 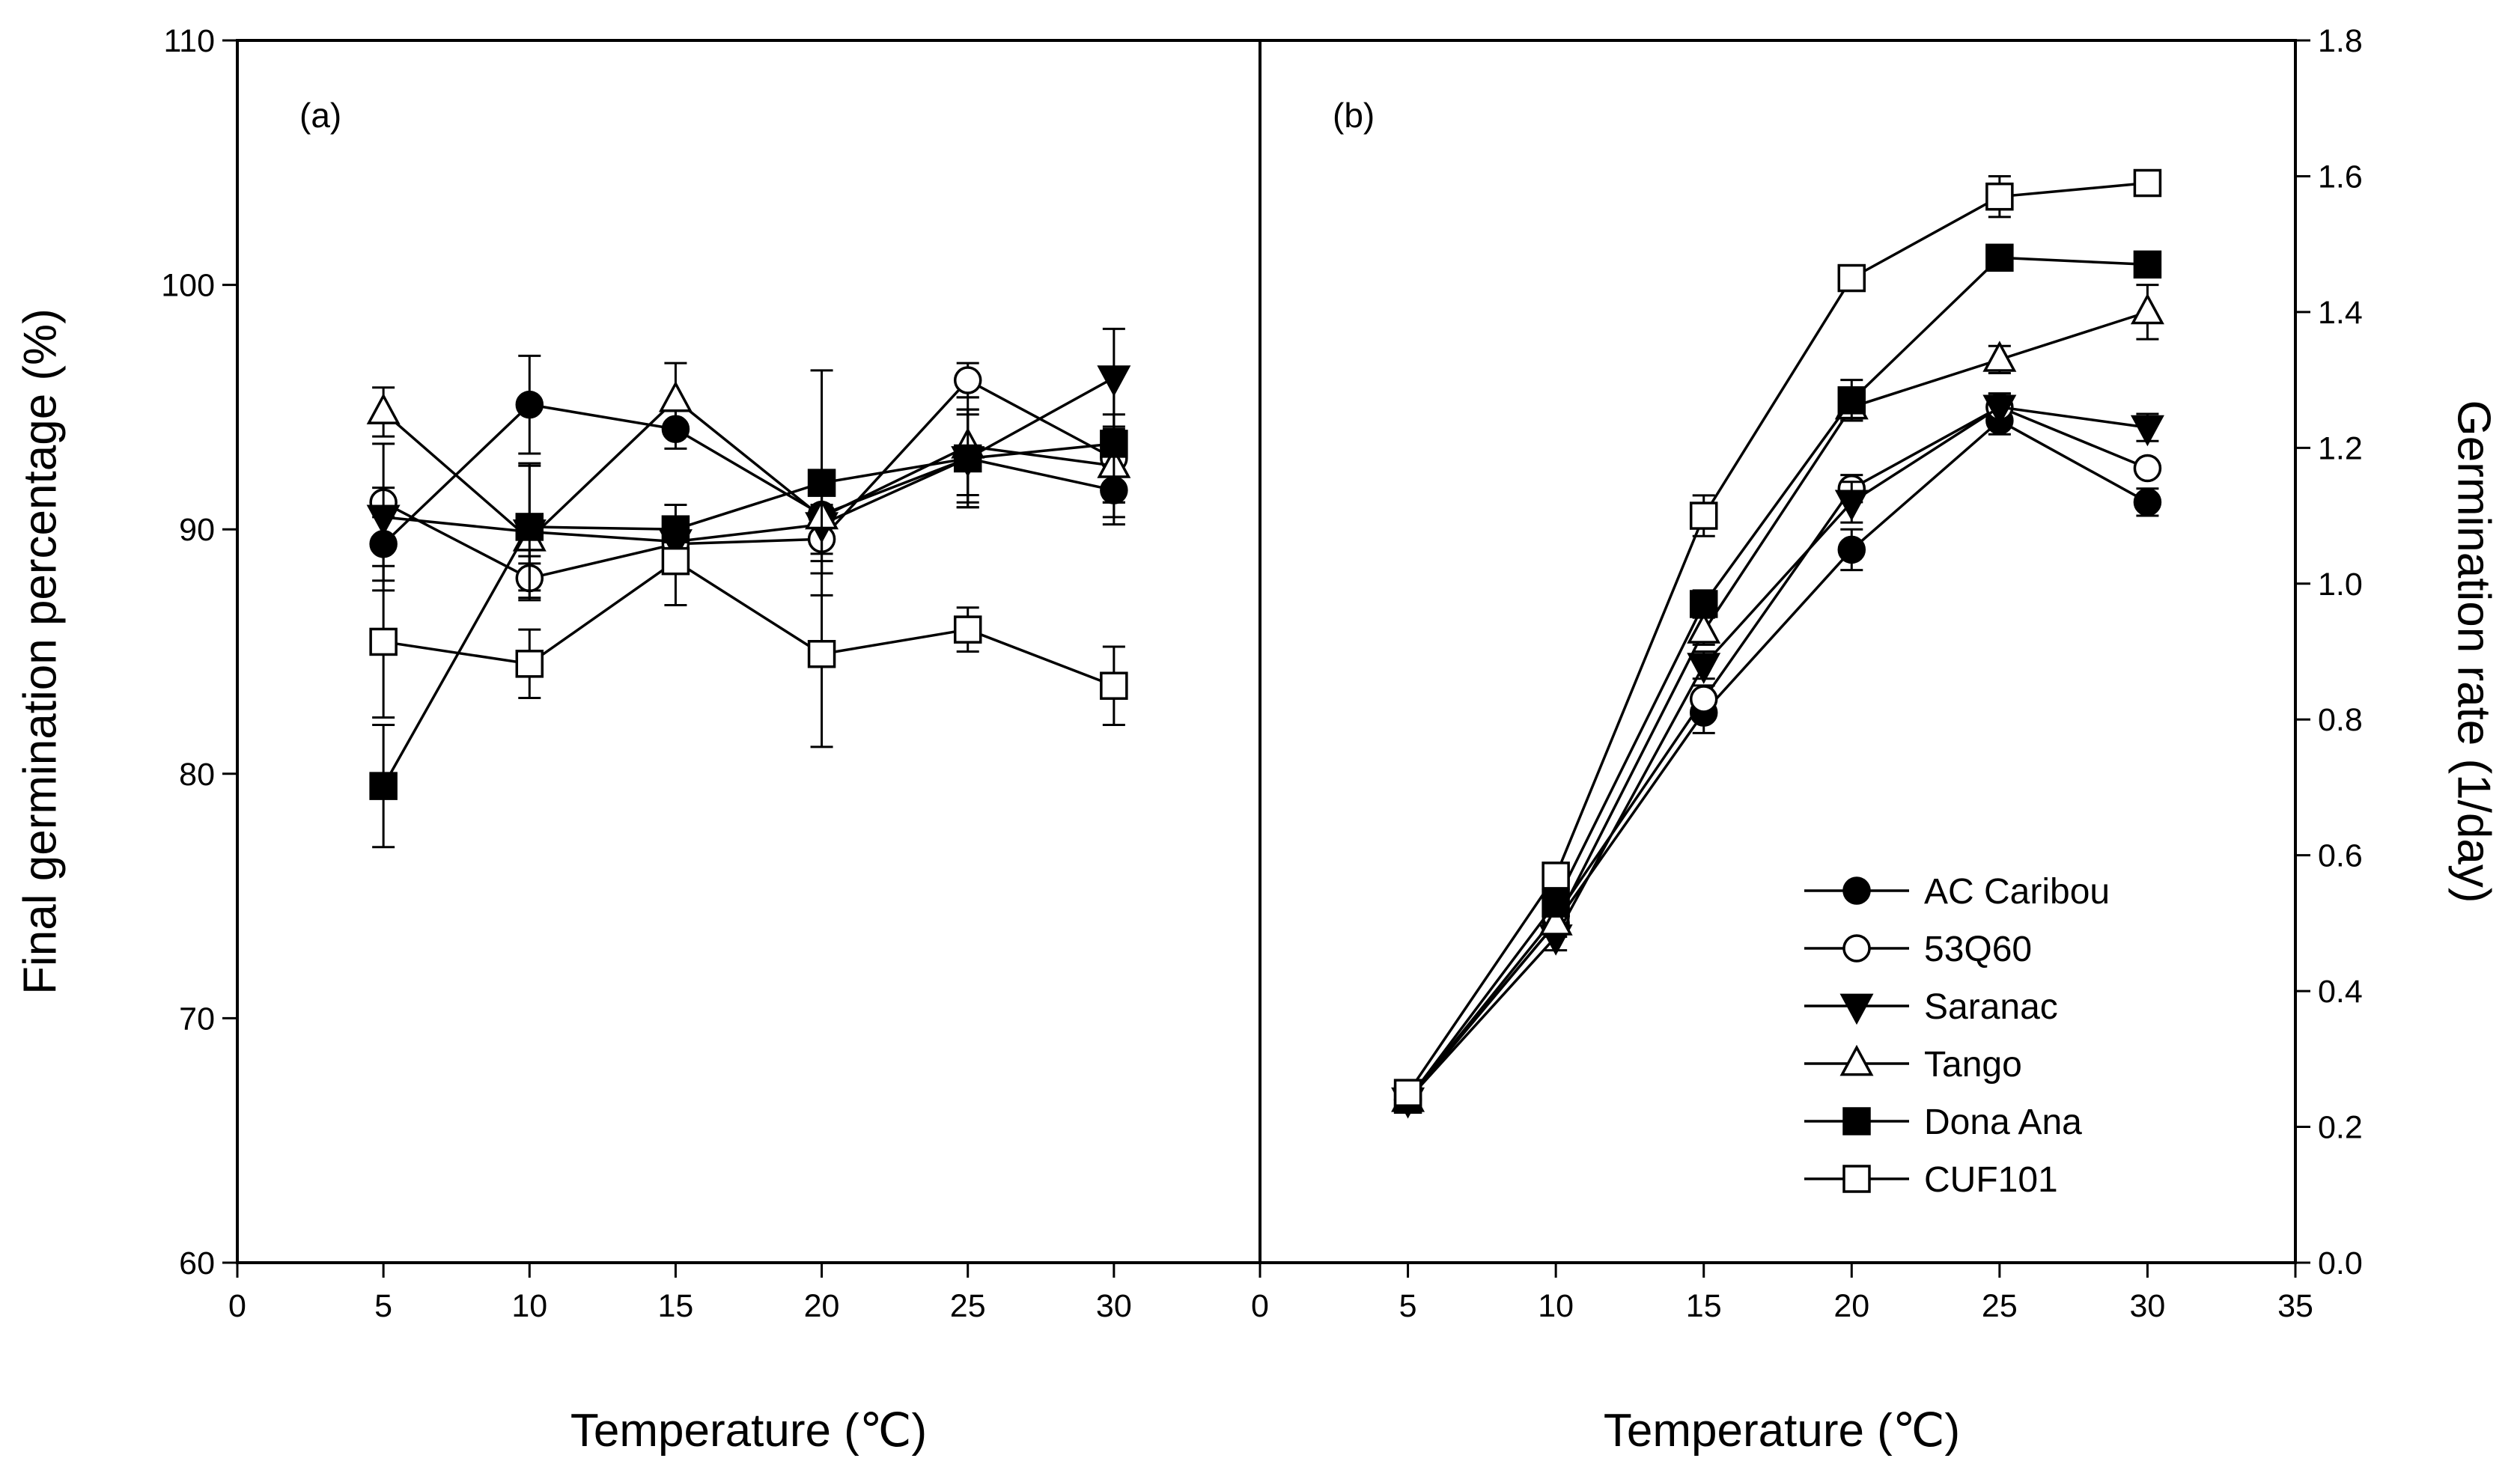 I want to click on panel-a-y-tick-label: 60, so click(x=197, y=1263).